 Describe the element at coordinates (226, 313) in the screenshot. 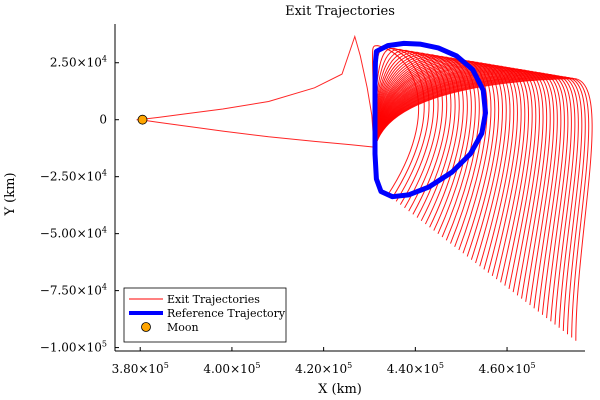

I see `legend-label-reference: Reference Trajectory` at that location.